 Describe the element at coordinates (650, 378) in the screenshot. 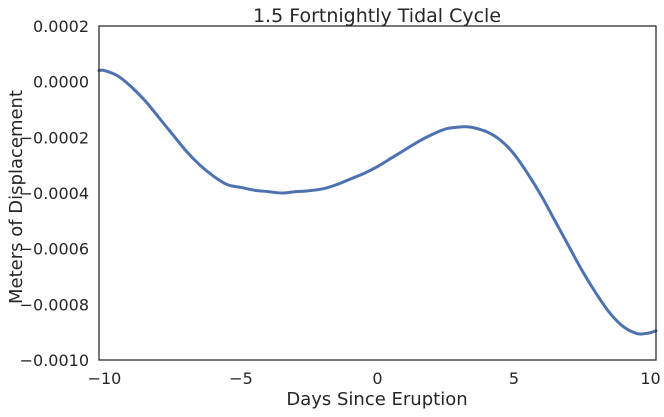

I see `x-tick-label: 10` at that location.